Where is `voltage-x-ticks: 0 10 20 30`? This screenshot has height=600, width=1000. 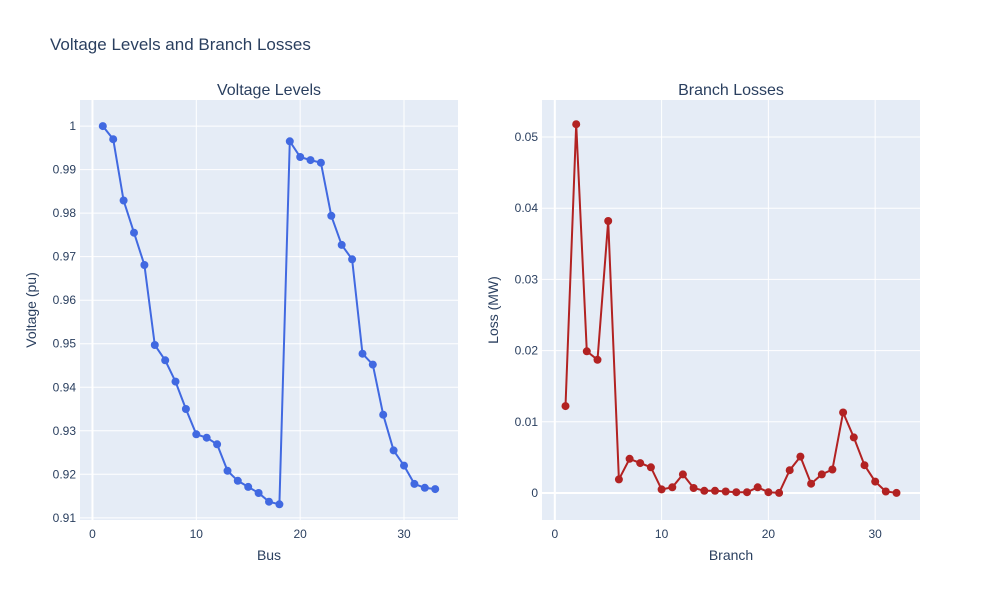
voltage-x-ticks: 0 10 20 30 is located at coordinates (250, 534).